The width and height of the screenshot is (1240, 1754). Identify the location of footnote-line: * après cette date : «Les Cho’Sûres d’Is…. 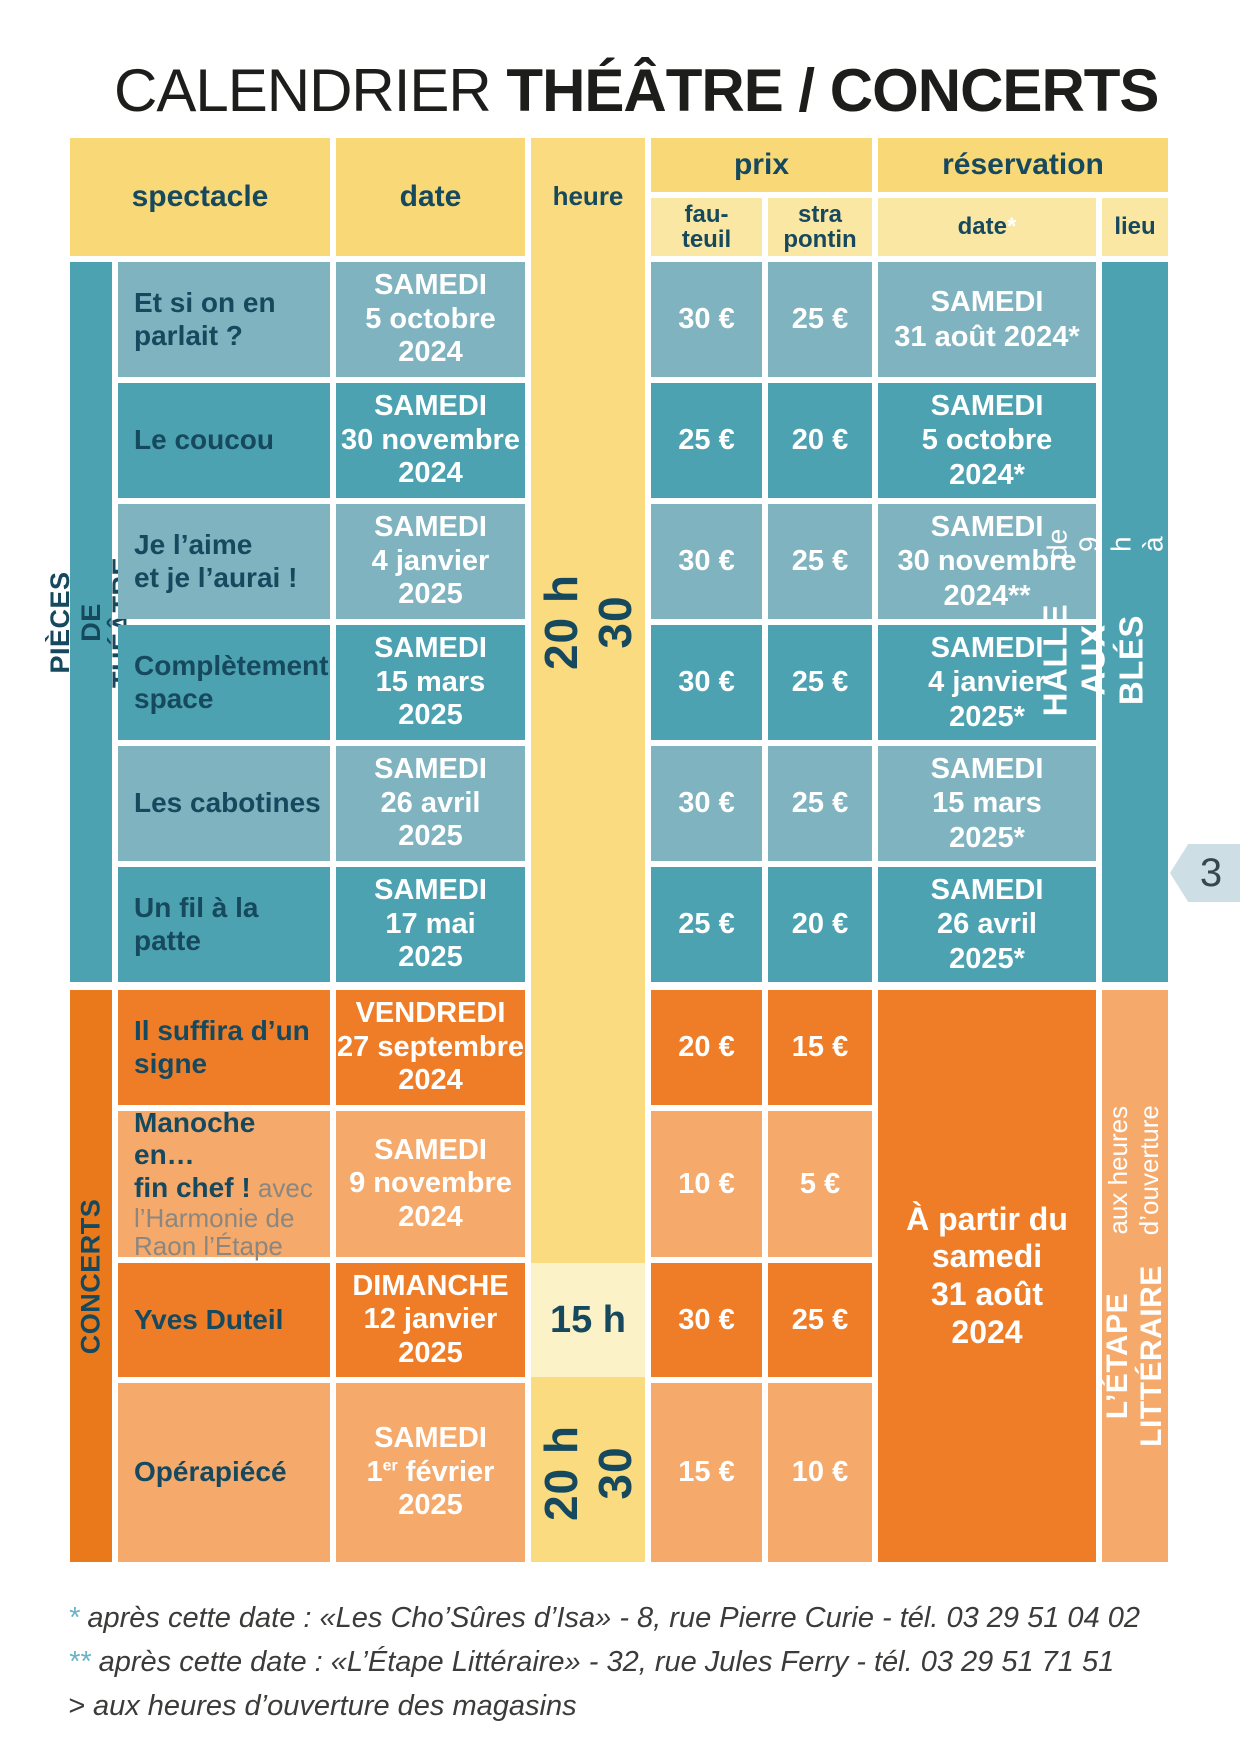
(604, 1618).